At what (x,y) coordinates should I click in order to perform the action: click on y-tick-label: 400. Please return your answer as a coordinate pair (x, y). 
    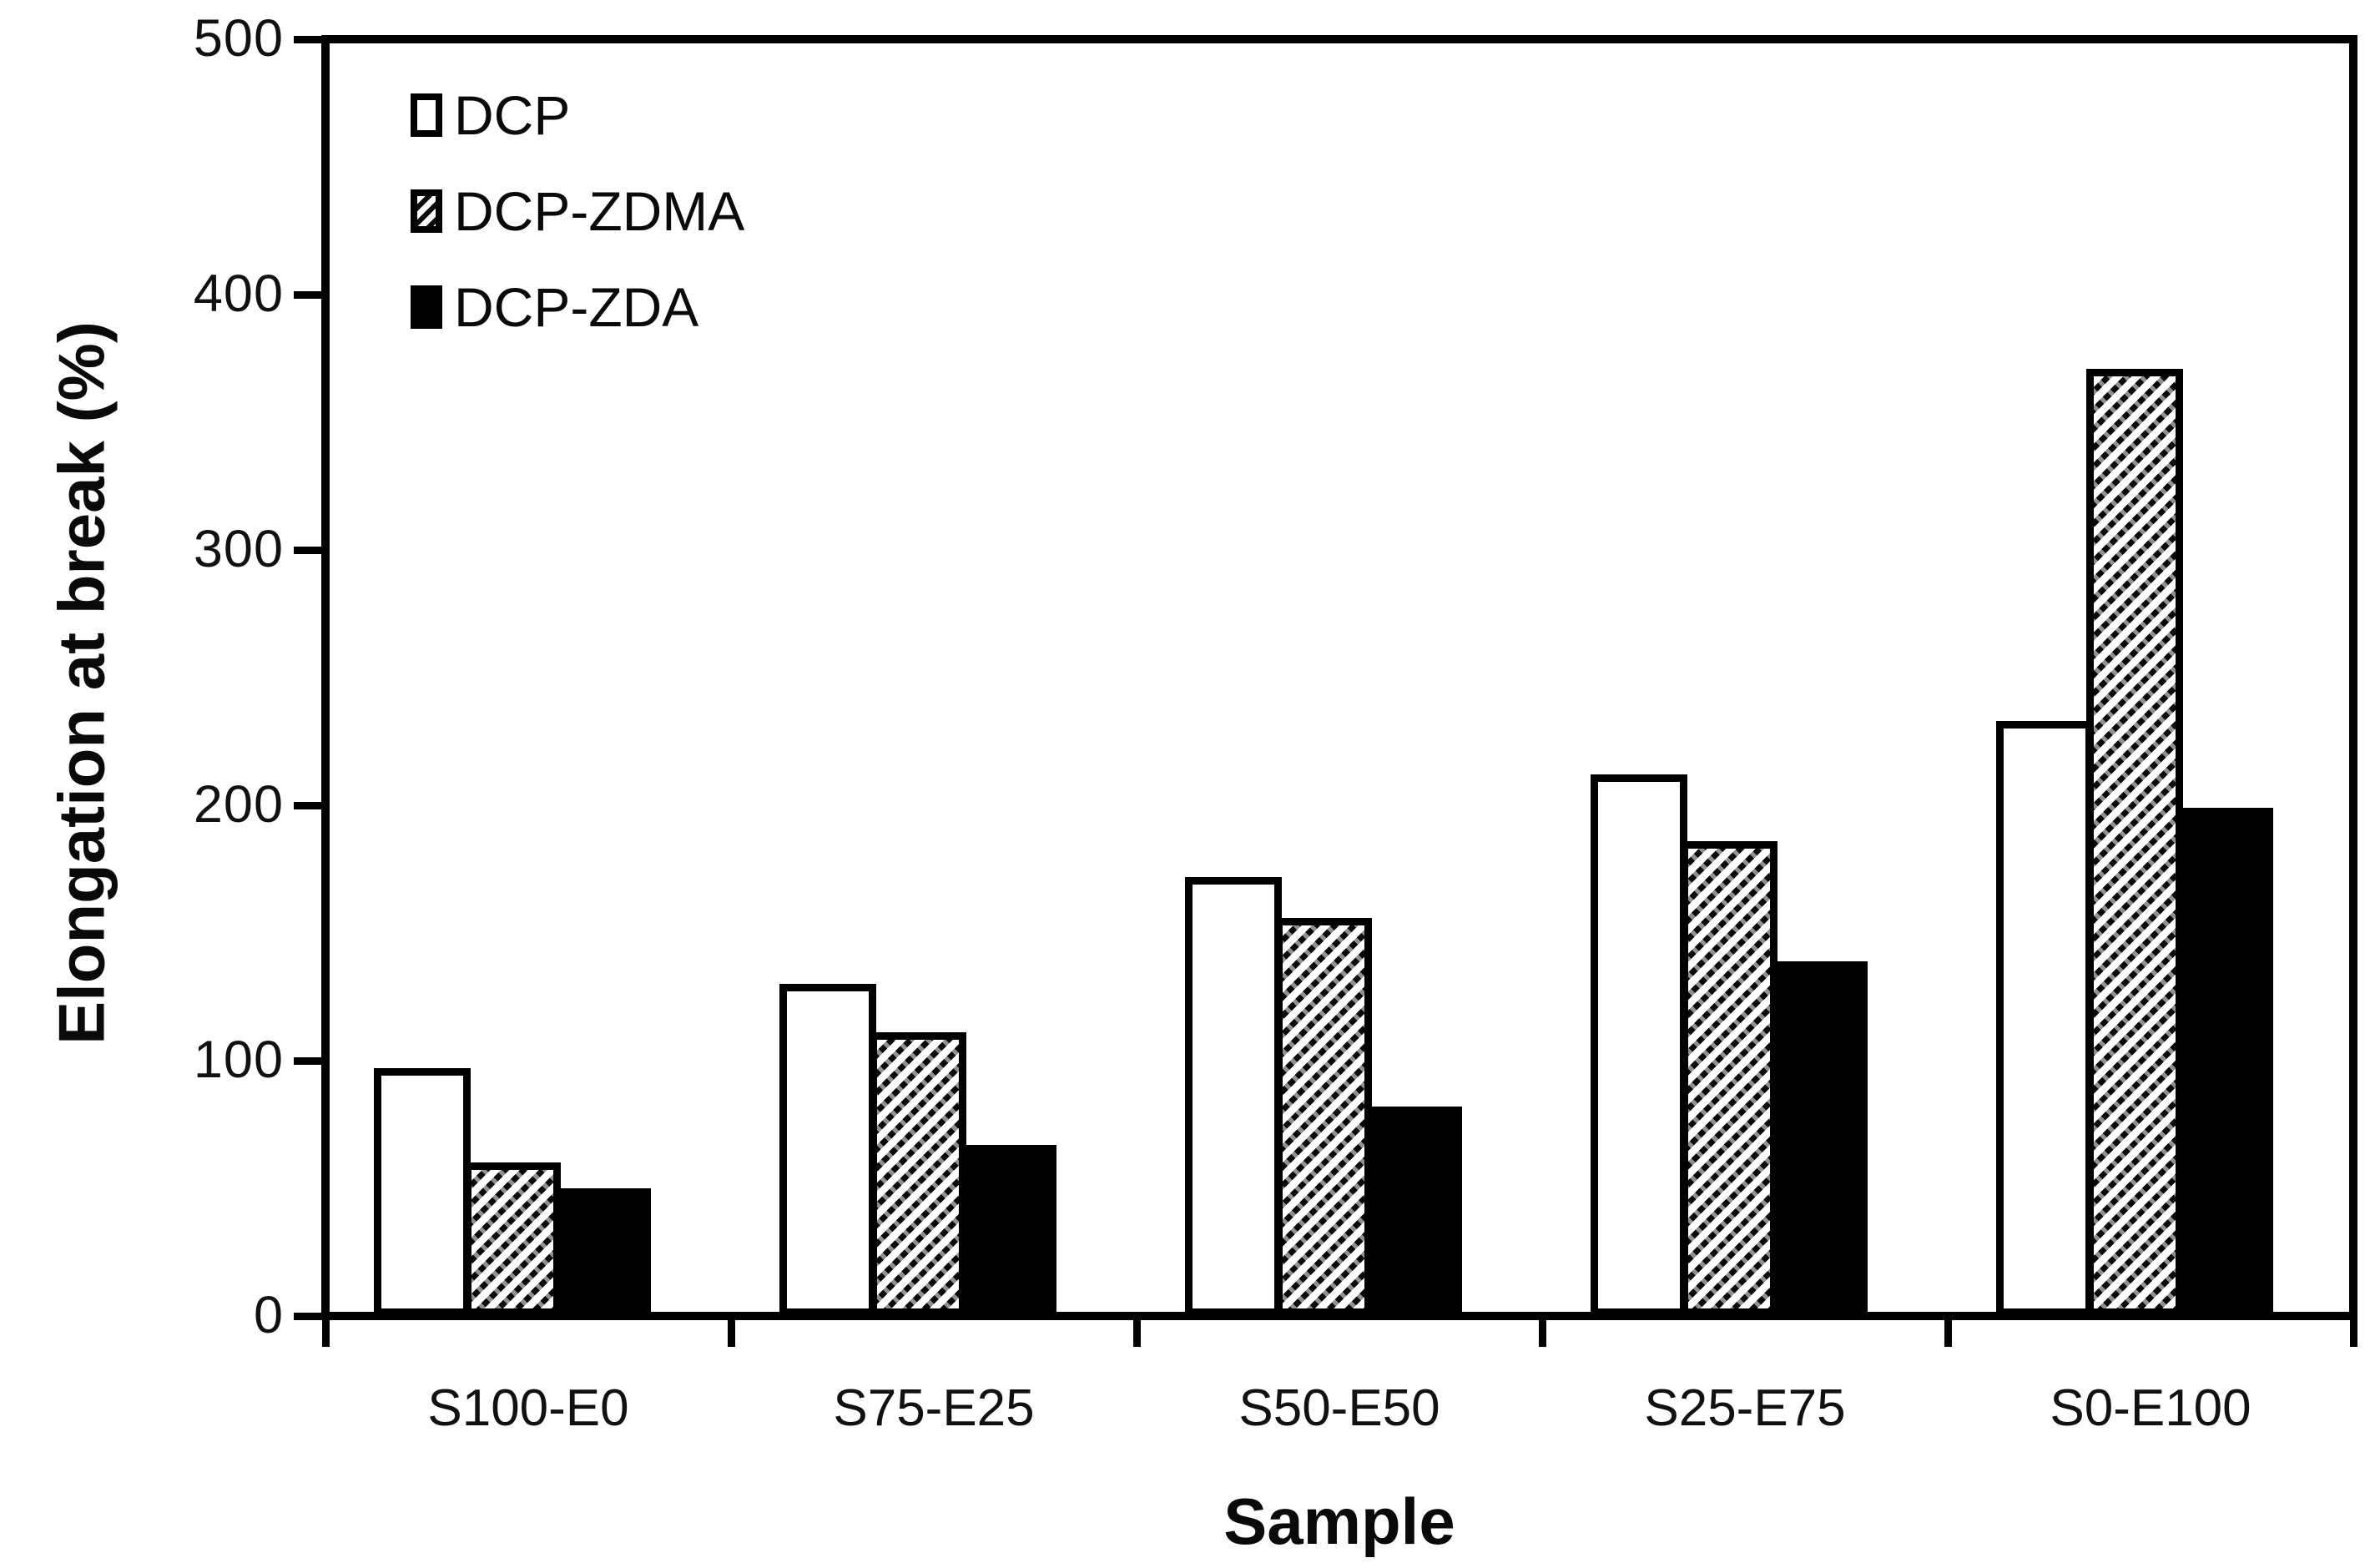
    Looking at the image, I should click on (238, 294).